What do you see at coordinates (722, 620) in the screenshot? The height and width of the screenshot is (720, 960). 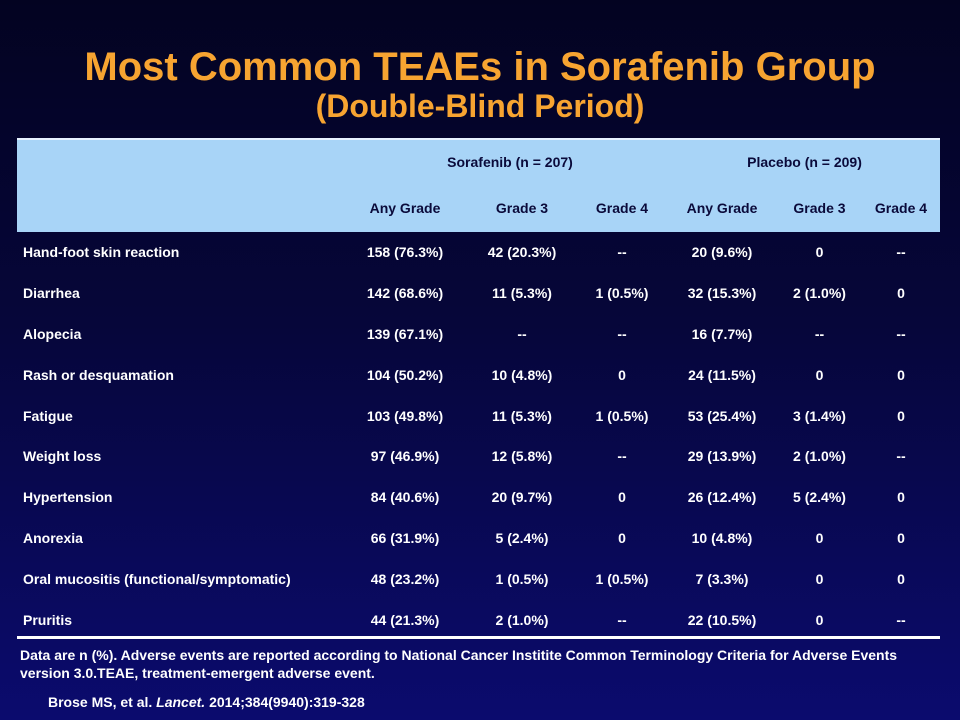 I see `table-cell: 22 (10.5%)` at bounding box center [722, 620].